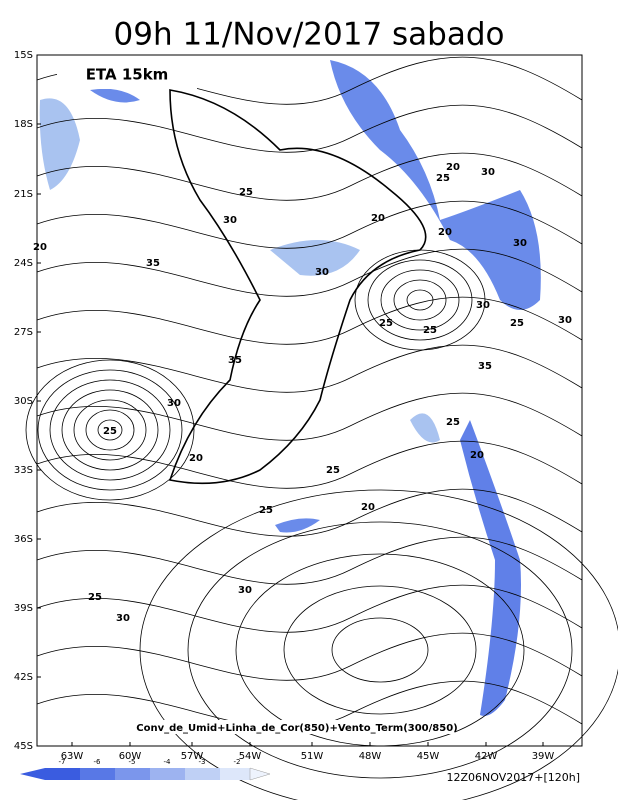  I want to click on lat-label: 45S, so click(23, 746).